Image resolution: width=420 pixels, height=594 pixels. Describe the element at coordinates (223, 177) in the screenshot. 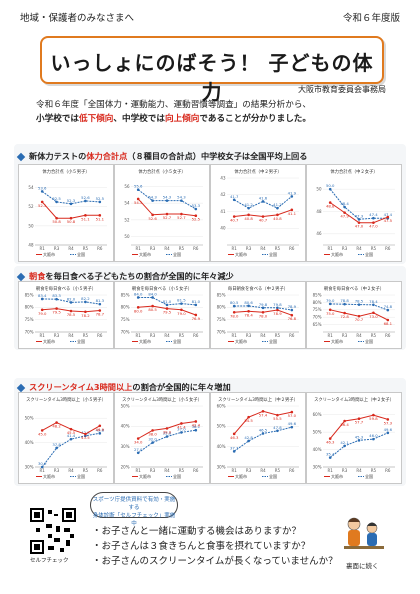

I see `y-tick-label: 43` at that location.